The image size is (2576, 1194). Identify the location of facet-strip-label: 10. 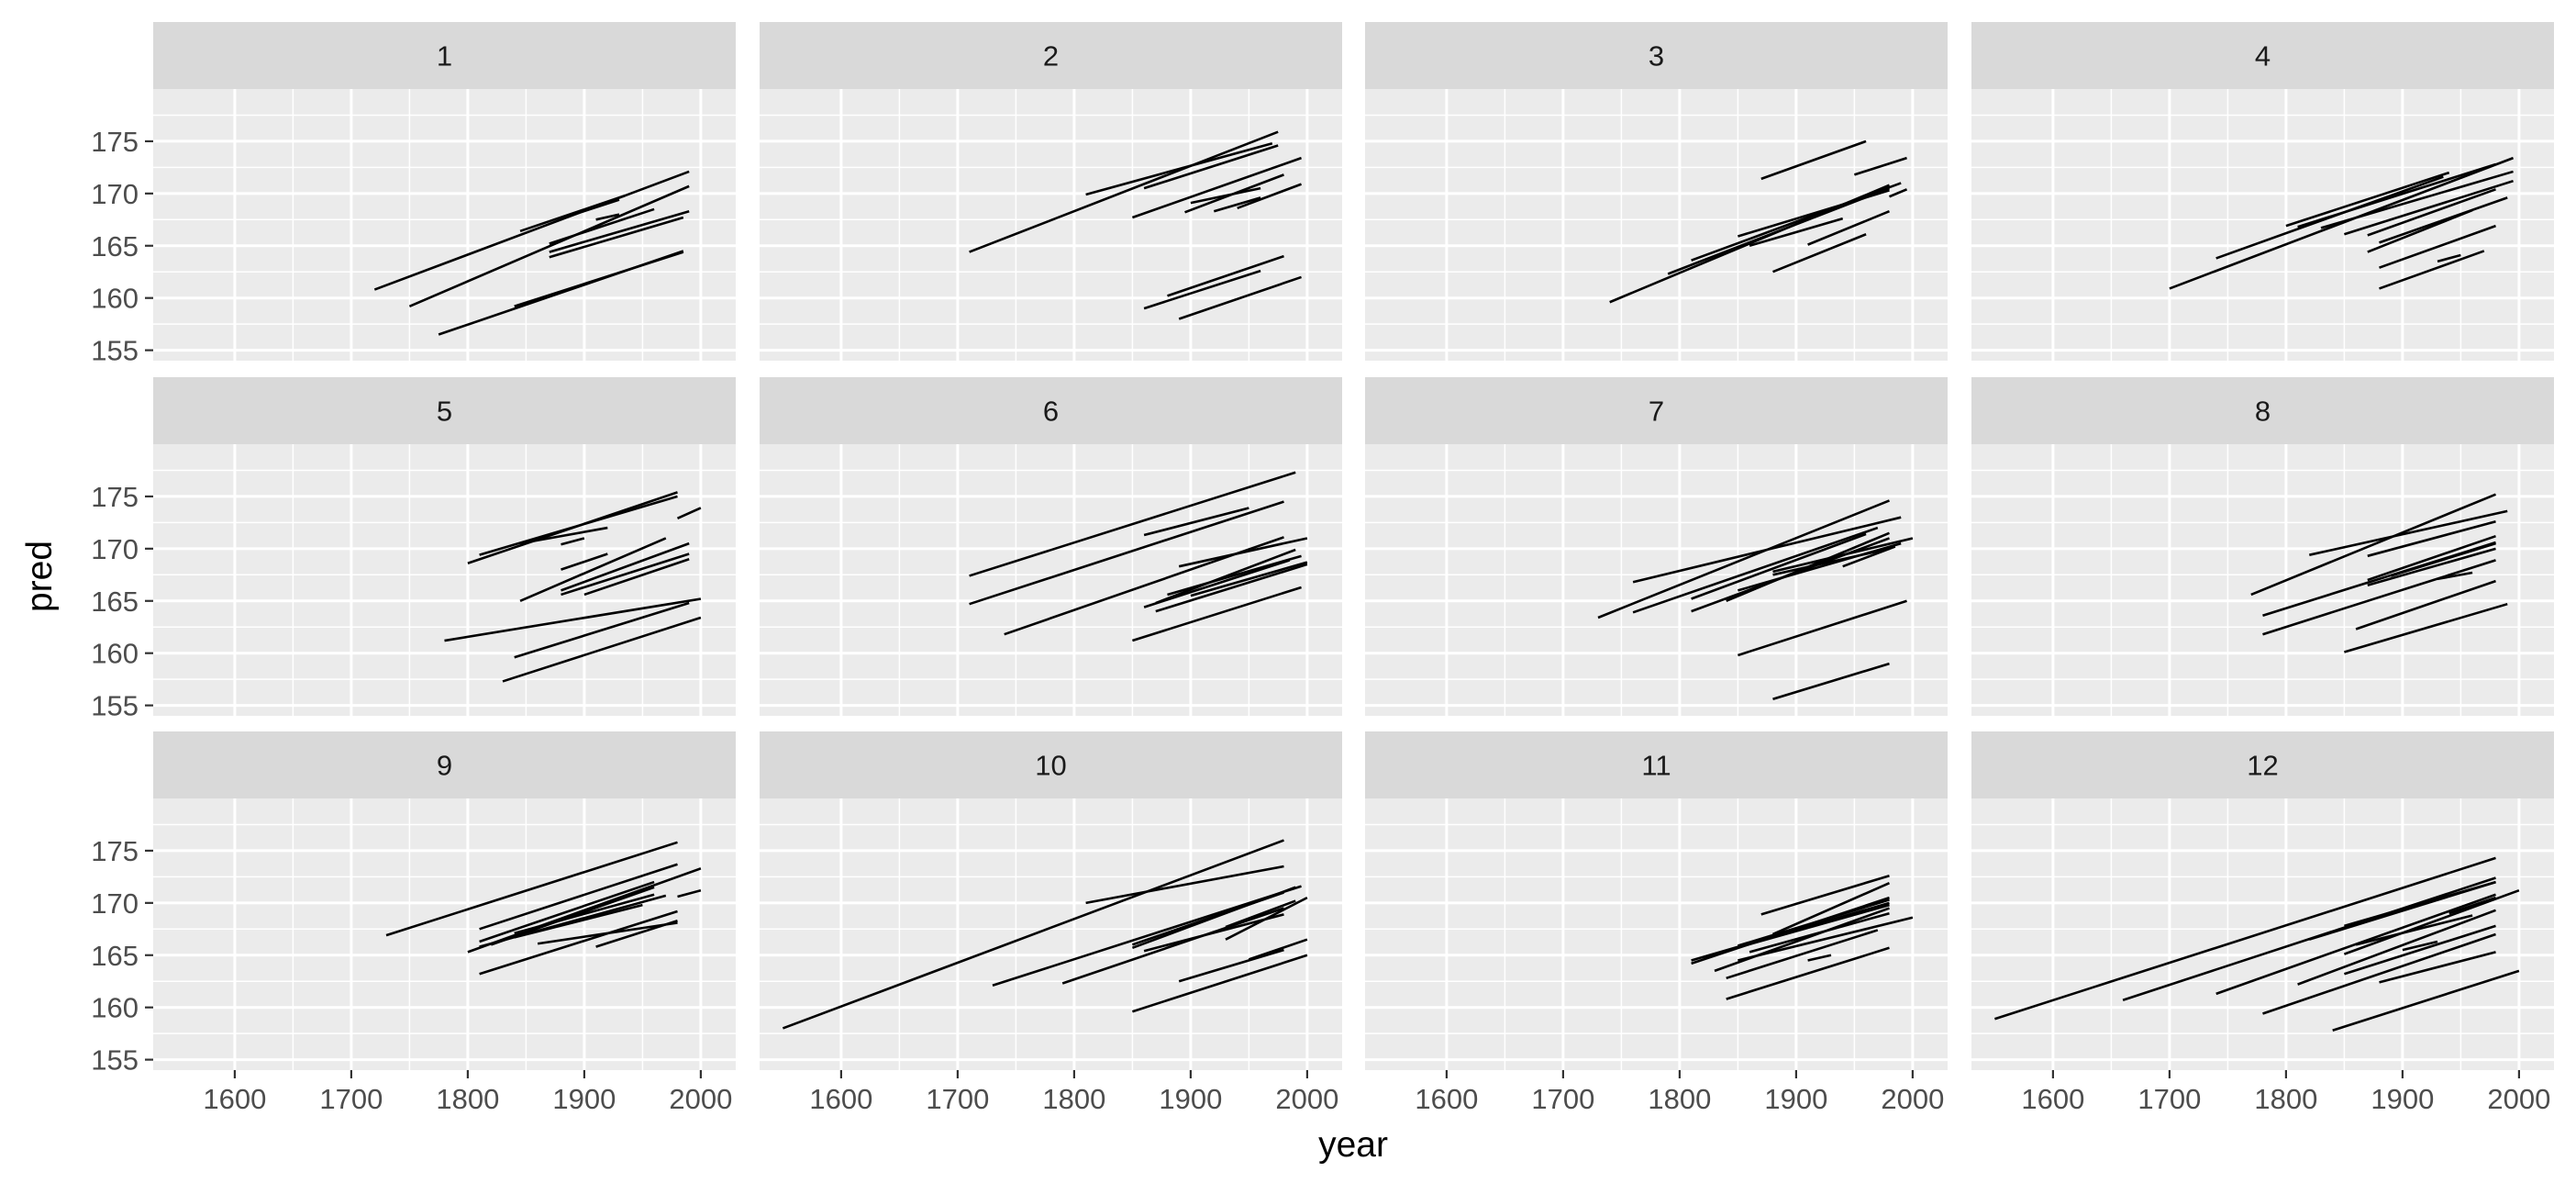
(1050, 766).